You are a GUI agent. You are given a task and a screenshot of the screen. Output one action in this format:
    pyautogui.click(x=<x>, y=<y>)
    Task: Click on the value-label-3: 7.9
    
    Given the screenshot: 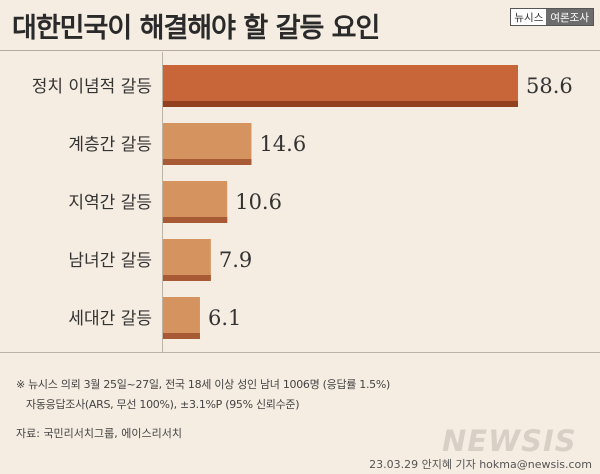 What is the action you would take?
    pyautogui.click(x=235, y=260)
    